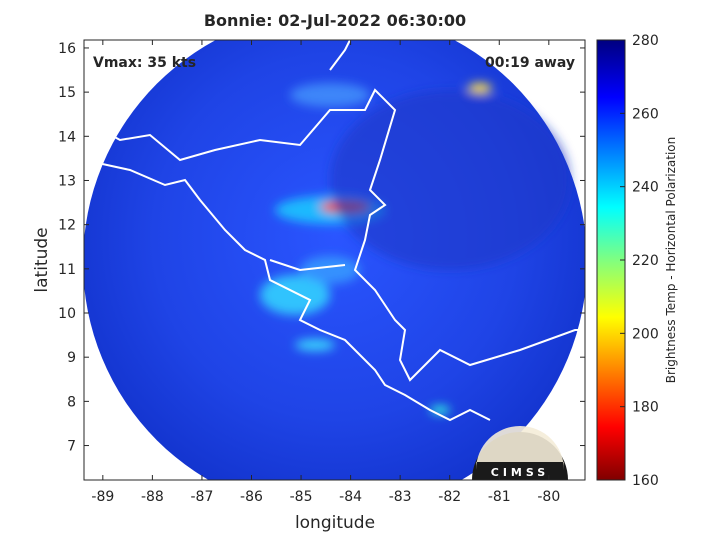 This screenshot has height=544, width=720. What do you see at coordinates (71, 402) in the screenshot?
I see `y-tick-label: 8` at bounding box center [71, 402].